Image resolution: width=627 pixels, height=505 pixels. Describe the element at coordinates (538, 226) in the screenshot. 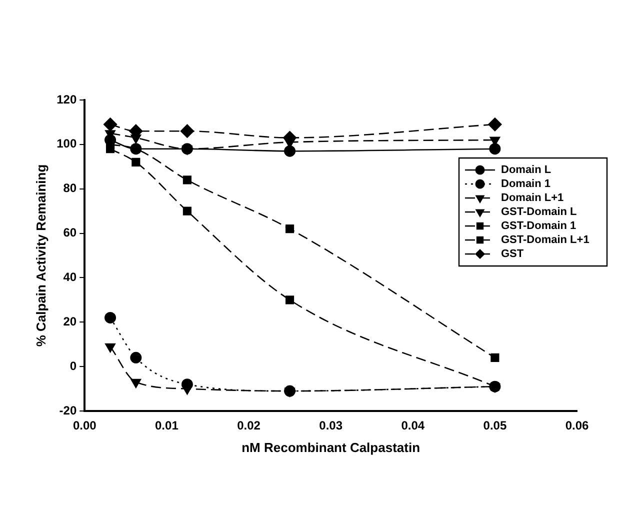

I see `legend-label: GST-Domain 1` at that location.